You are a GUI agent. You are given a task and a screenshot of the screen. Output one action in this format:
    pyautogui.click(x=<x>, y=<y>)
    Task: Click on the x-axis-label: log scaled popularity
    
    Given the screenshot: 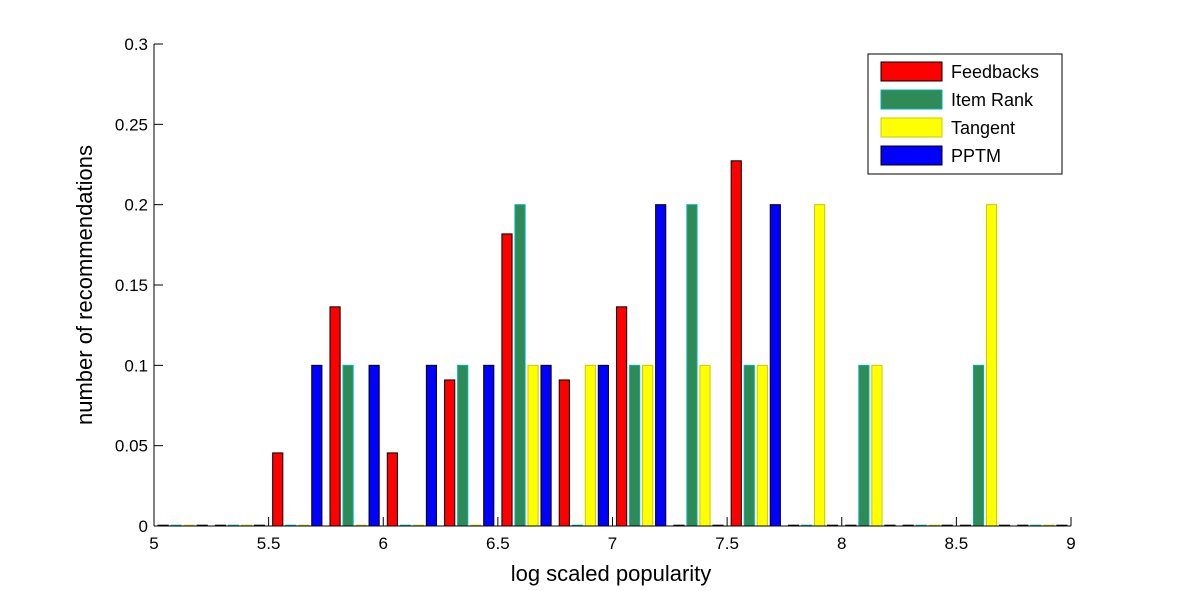 What is the action you would take?
    pyautogui.click(x=611, y=573)
    